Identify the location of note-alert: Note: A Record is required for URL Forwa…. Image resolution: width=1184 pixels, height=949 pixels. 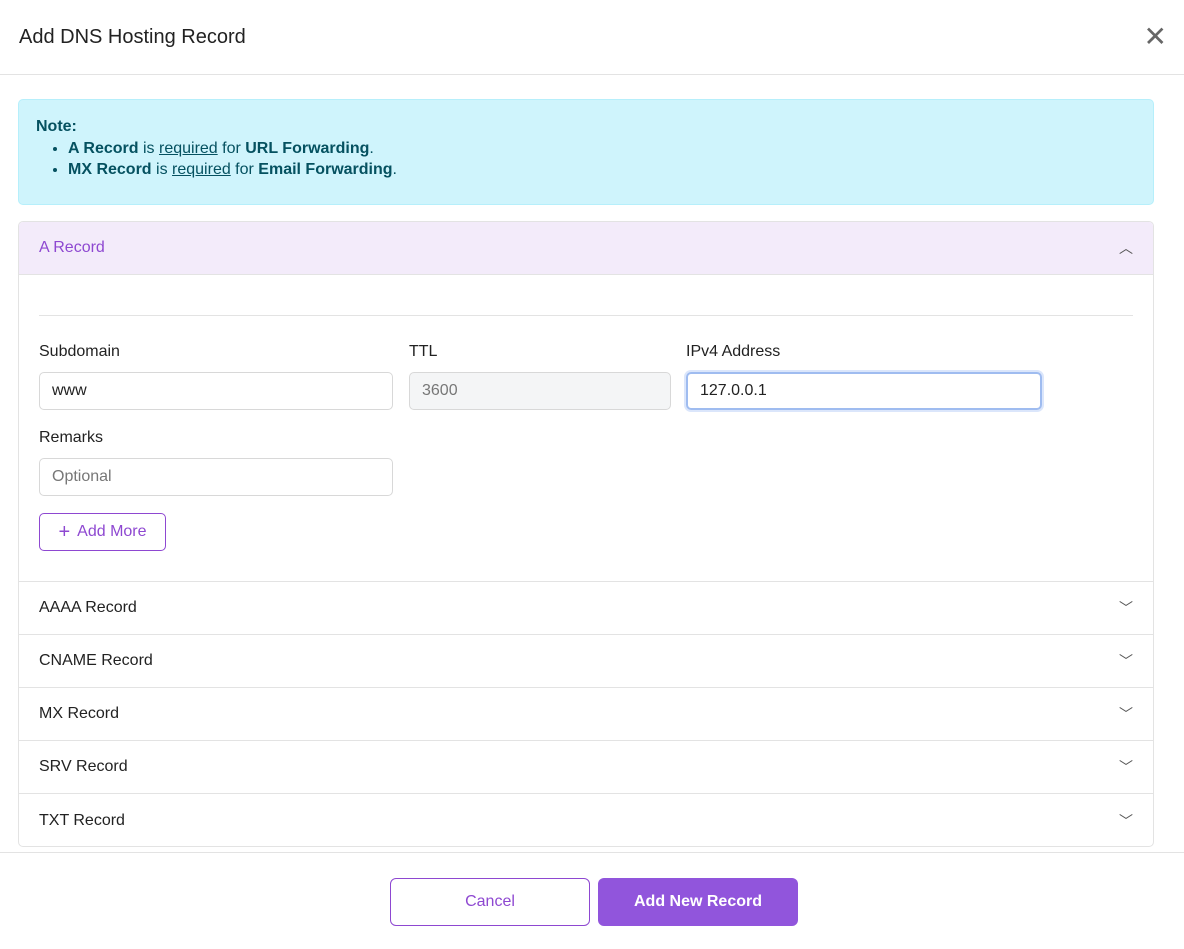
(586, 152).